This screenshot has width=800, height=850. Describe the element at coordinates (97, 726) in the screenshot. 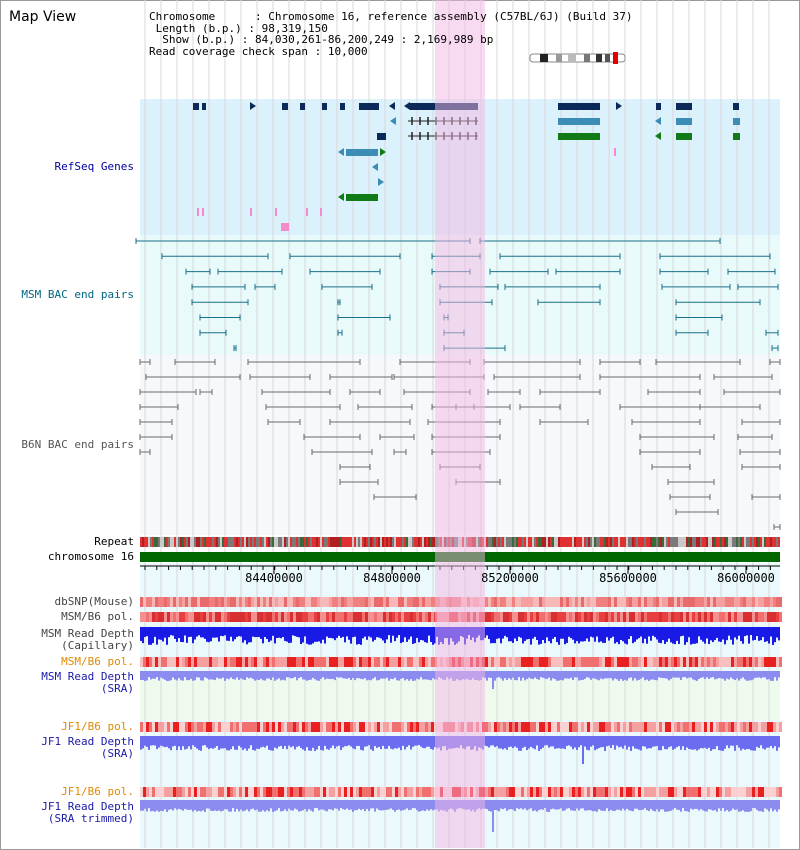

I see `track-label-jf1-b6-pol: JF1/B6 pol.` at that location.